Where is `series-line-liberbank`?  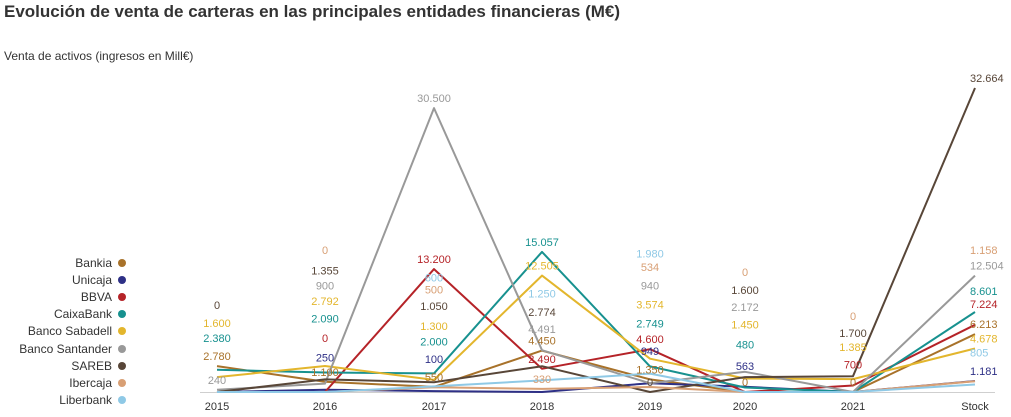
series-line-liberbank is located at coordinates (596, 382).